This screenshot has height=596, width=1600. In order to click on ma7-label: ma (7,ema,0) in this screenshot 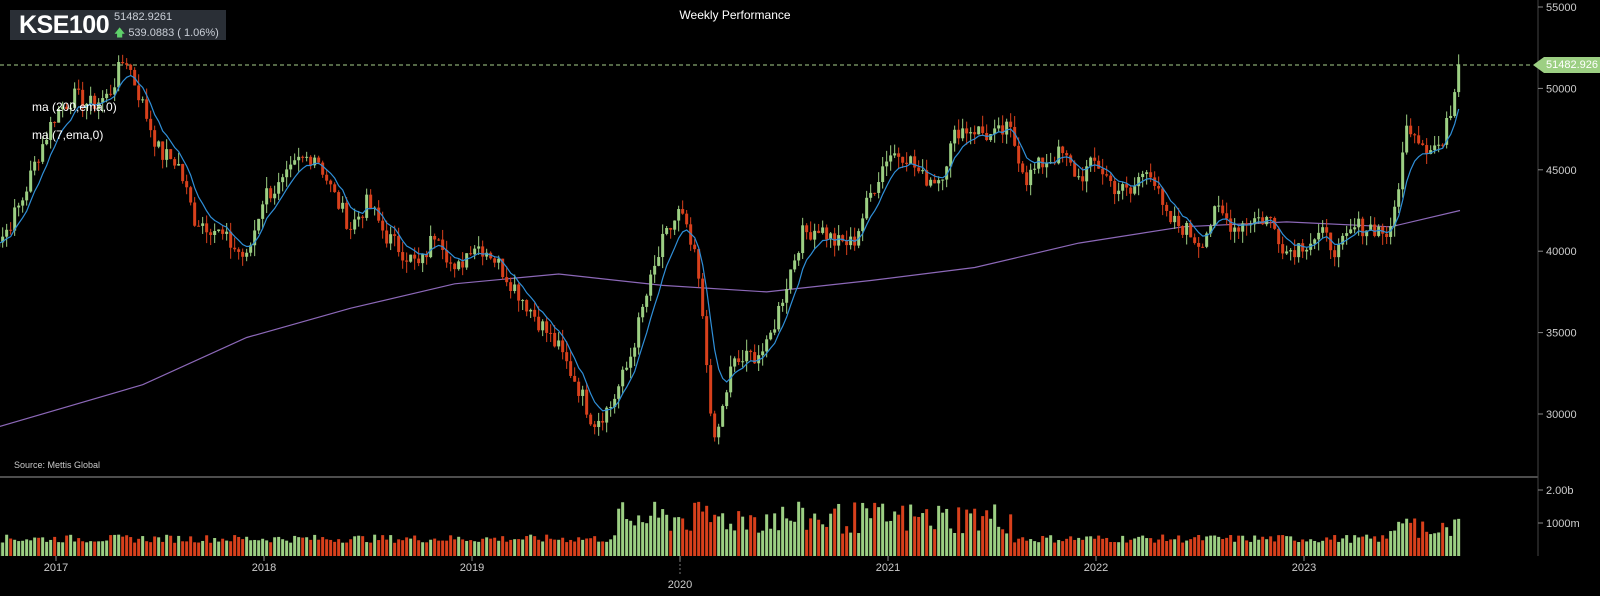, I will do `click(68, 135)`.